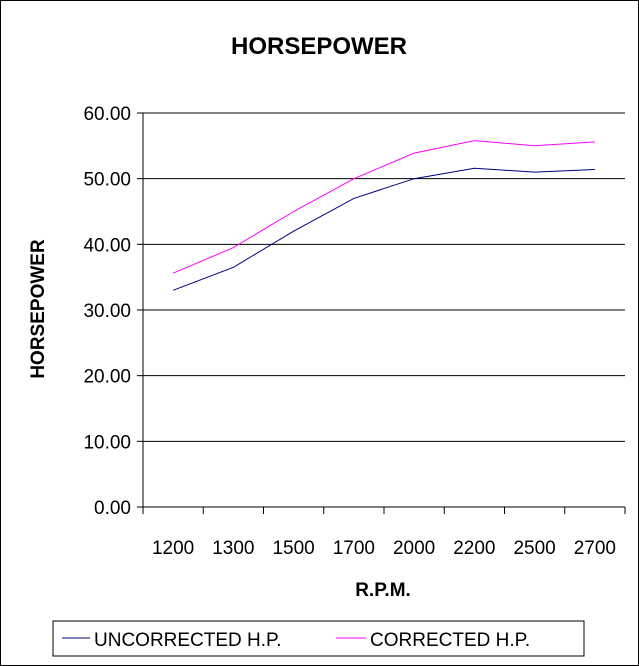 The height and width of the screenshot is (666, 639). Describe the element at coordinates (112, 508) in the screenshot. I see `y-tick-label: 0.00` at that location.